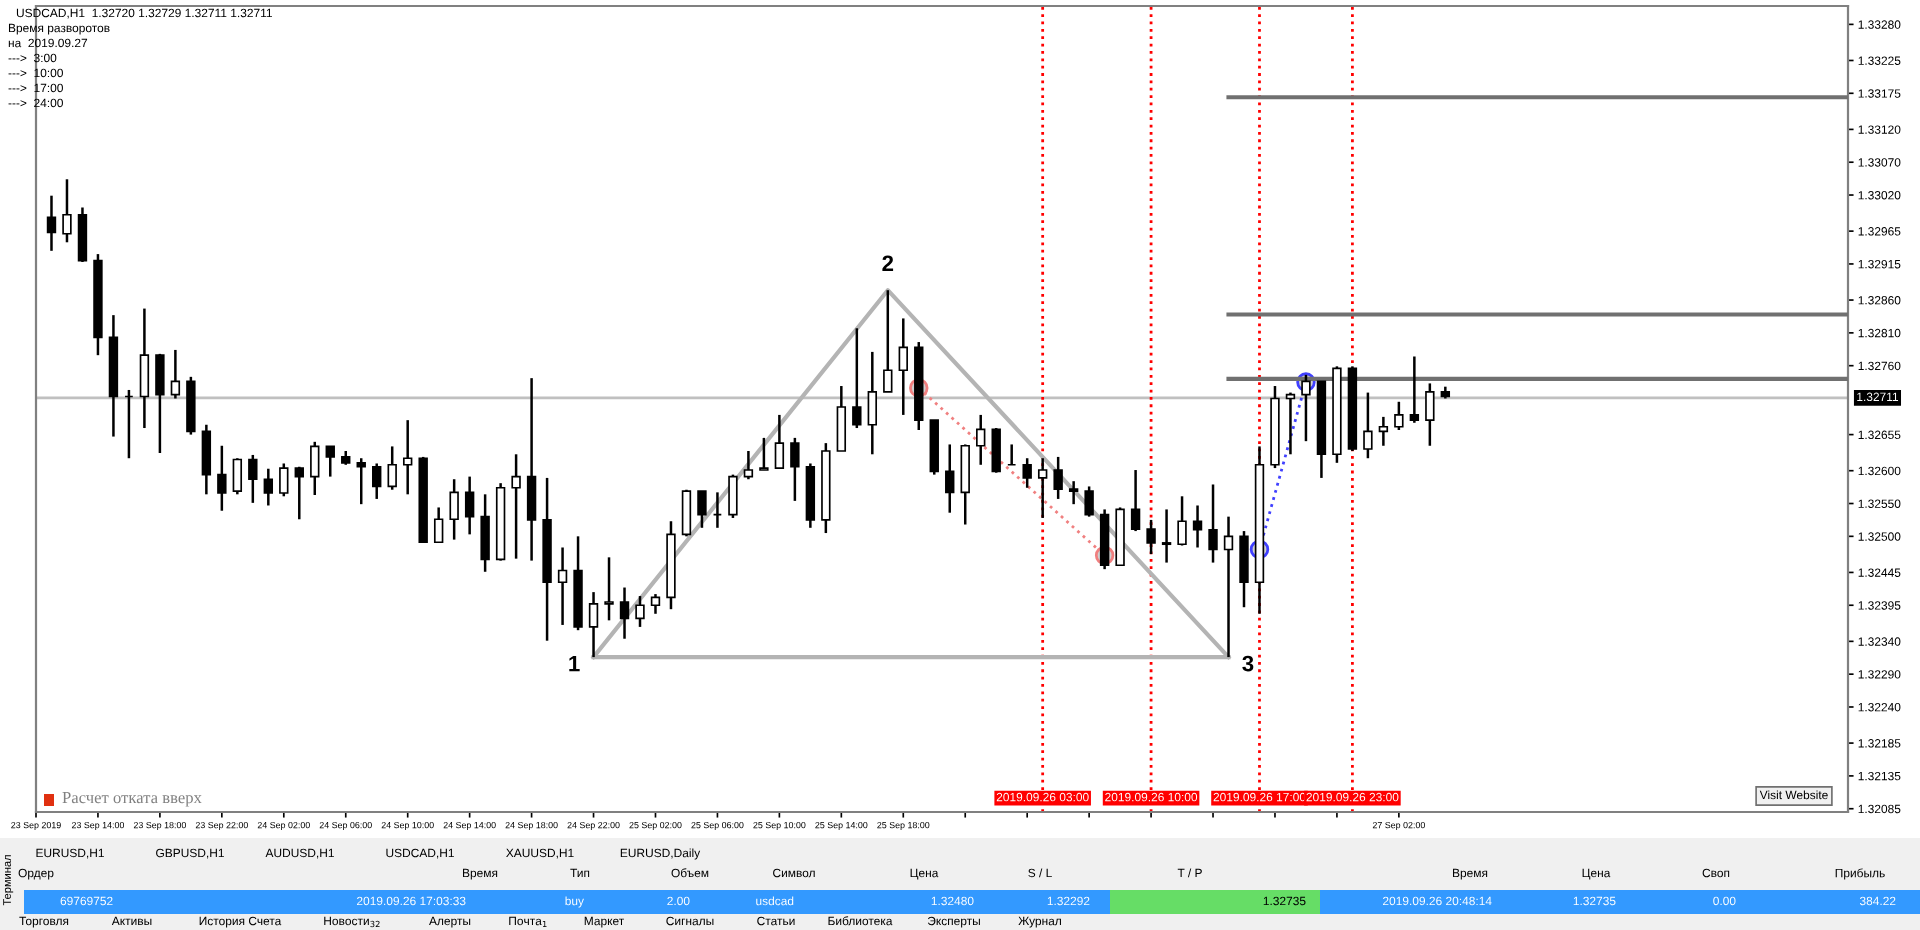  Describe the element at coordinates (888, 263) in the screenshot. I see `annotation: 2` at that location.